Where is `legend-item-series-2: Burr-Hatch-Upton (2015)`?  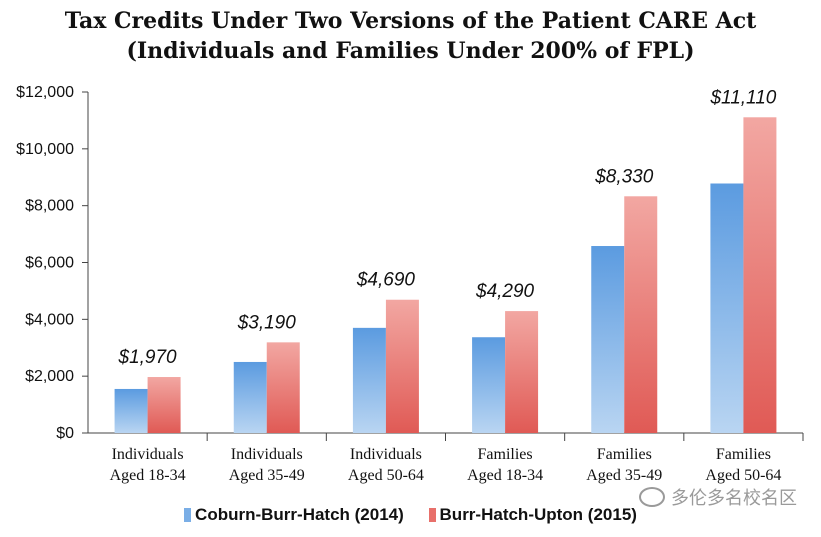
legend-item-series-2: Burr-Hatch-Upton (2015) is located at coordinates (532, 515).